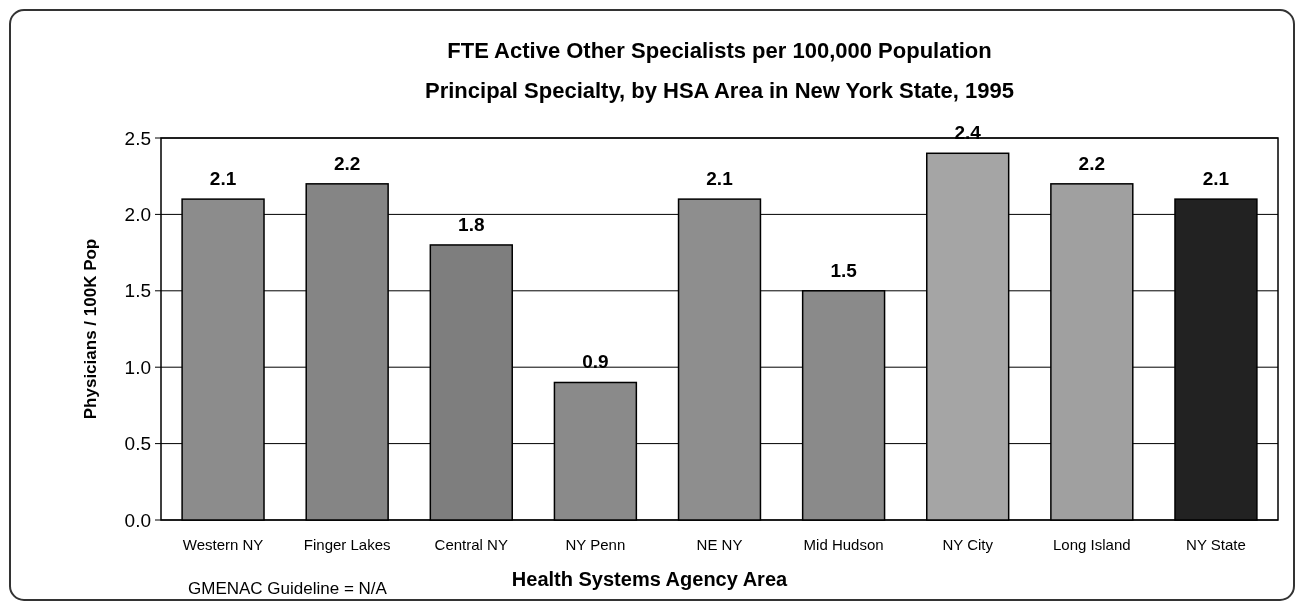 The height and width of the screenshot is (610, 1304). I want to click on x-tick-label: NY State, so click(1216, 544).